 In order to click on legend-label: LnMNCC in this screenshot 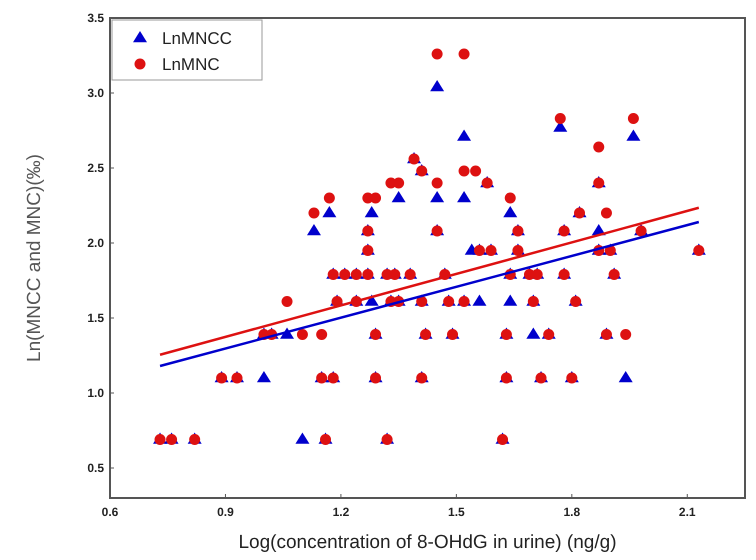, I will do `click(197, 38)`.